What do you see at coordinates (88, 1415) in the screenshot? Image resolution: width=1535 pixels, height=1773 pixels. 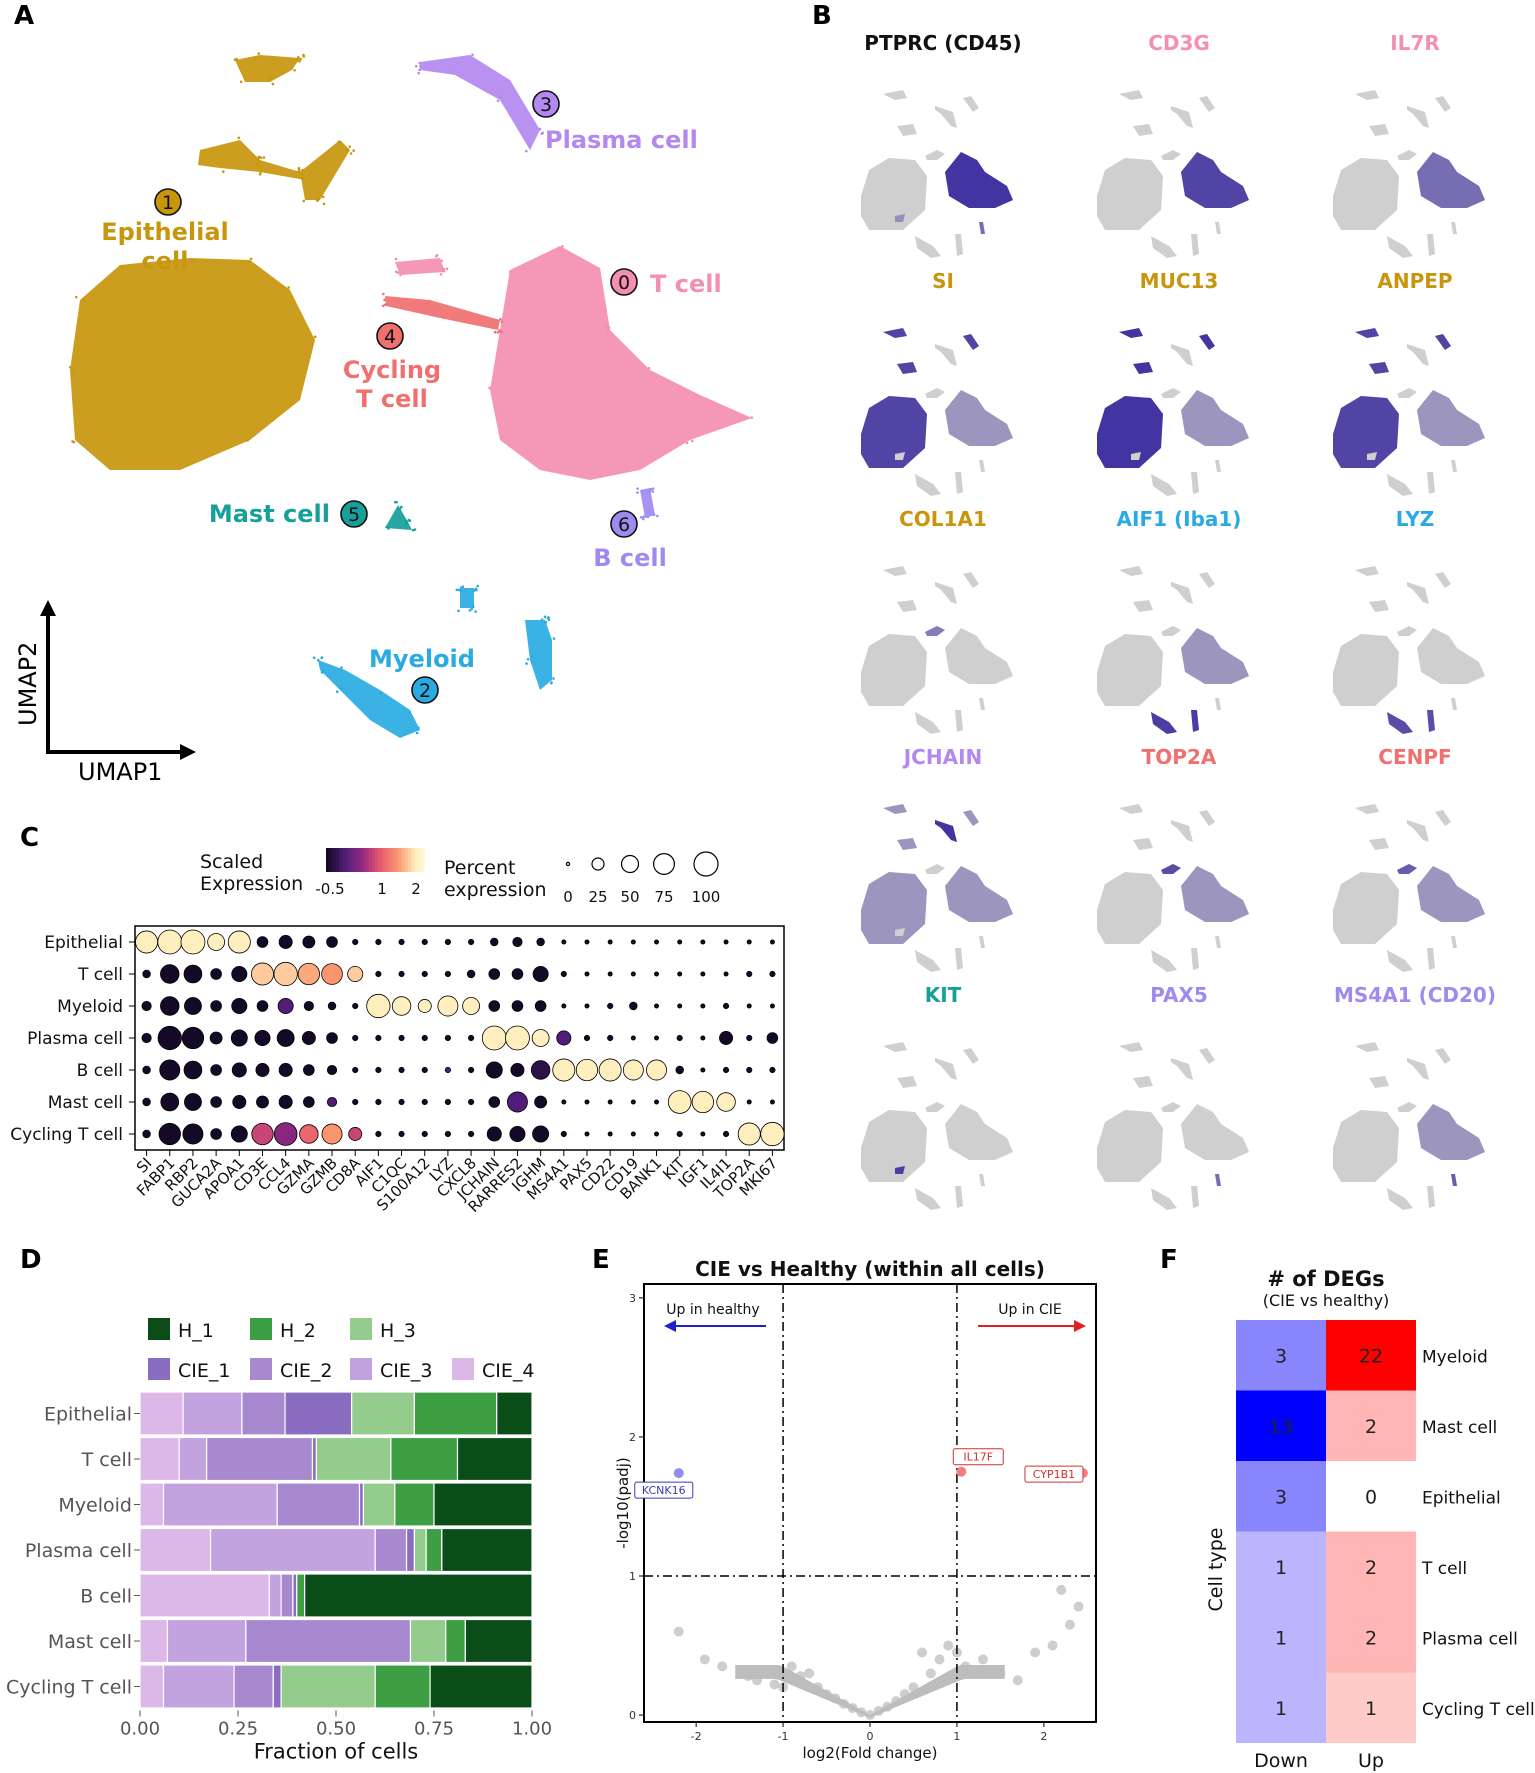 I see `bar-category-label: Epithelial` at bounding box center [88, 1415].